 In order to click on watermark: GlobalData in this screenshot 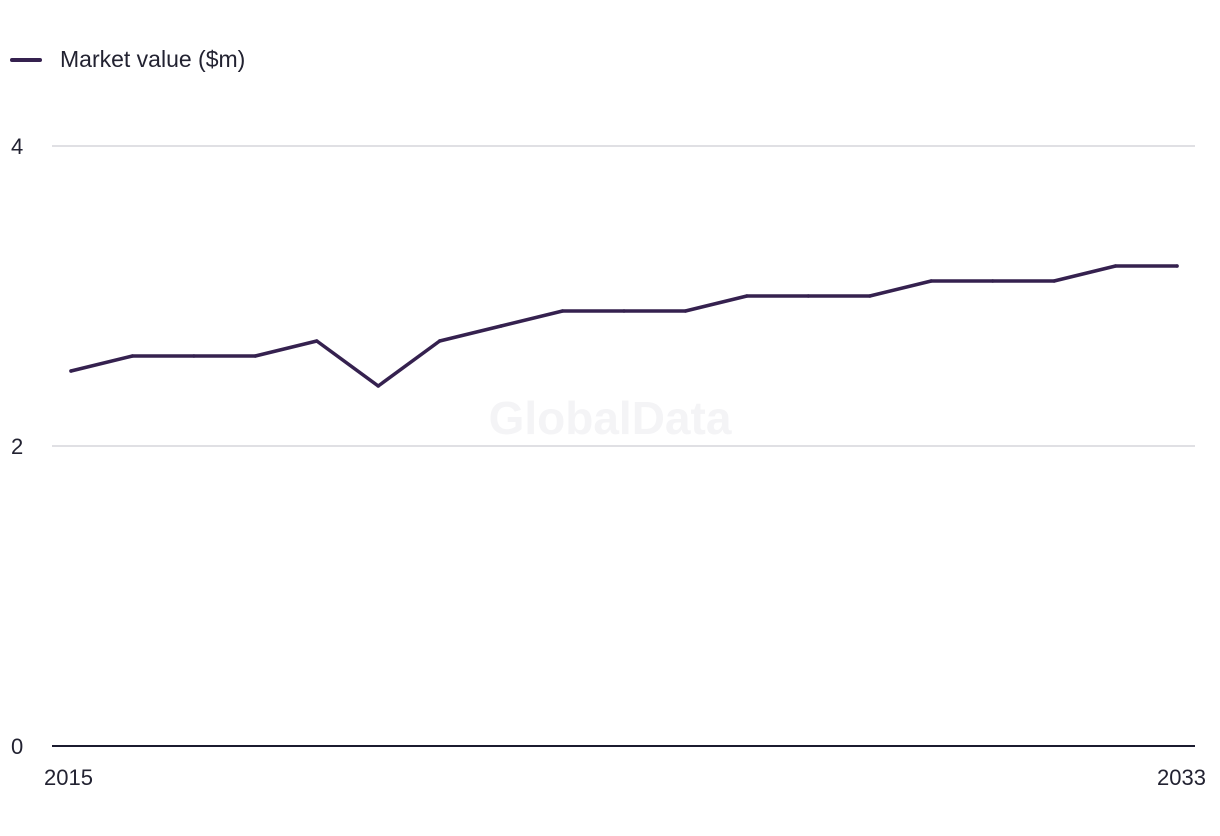, I will do `click(610, 418)`.